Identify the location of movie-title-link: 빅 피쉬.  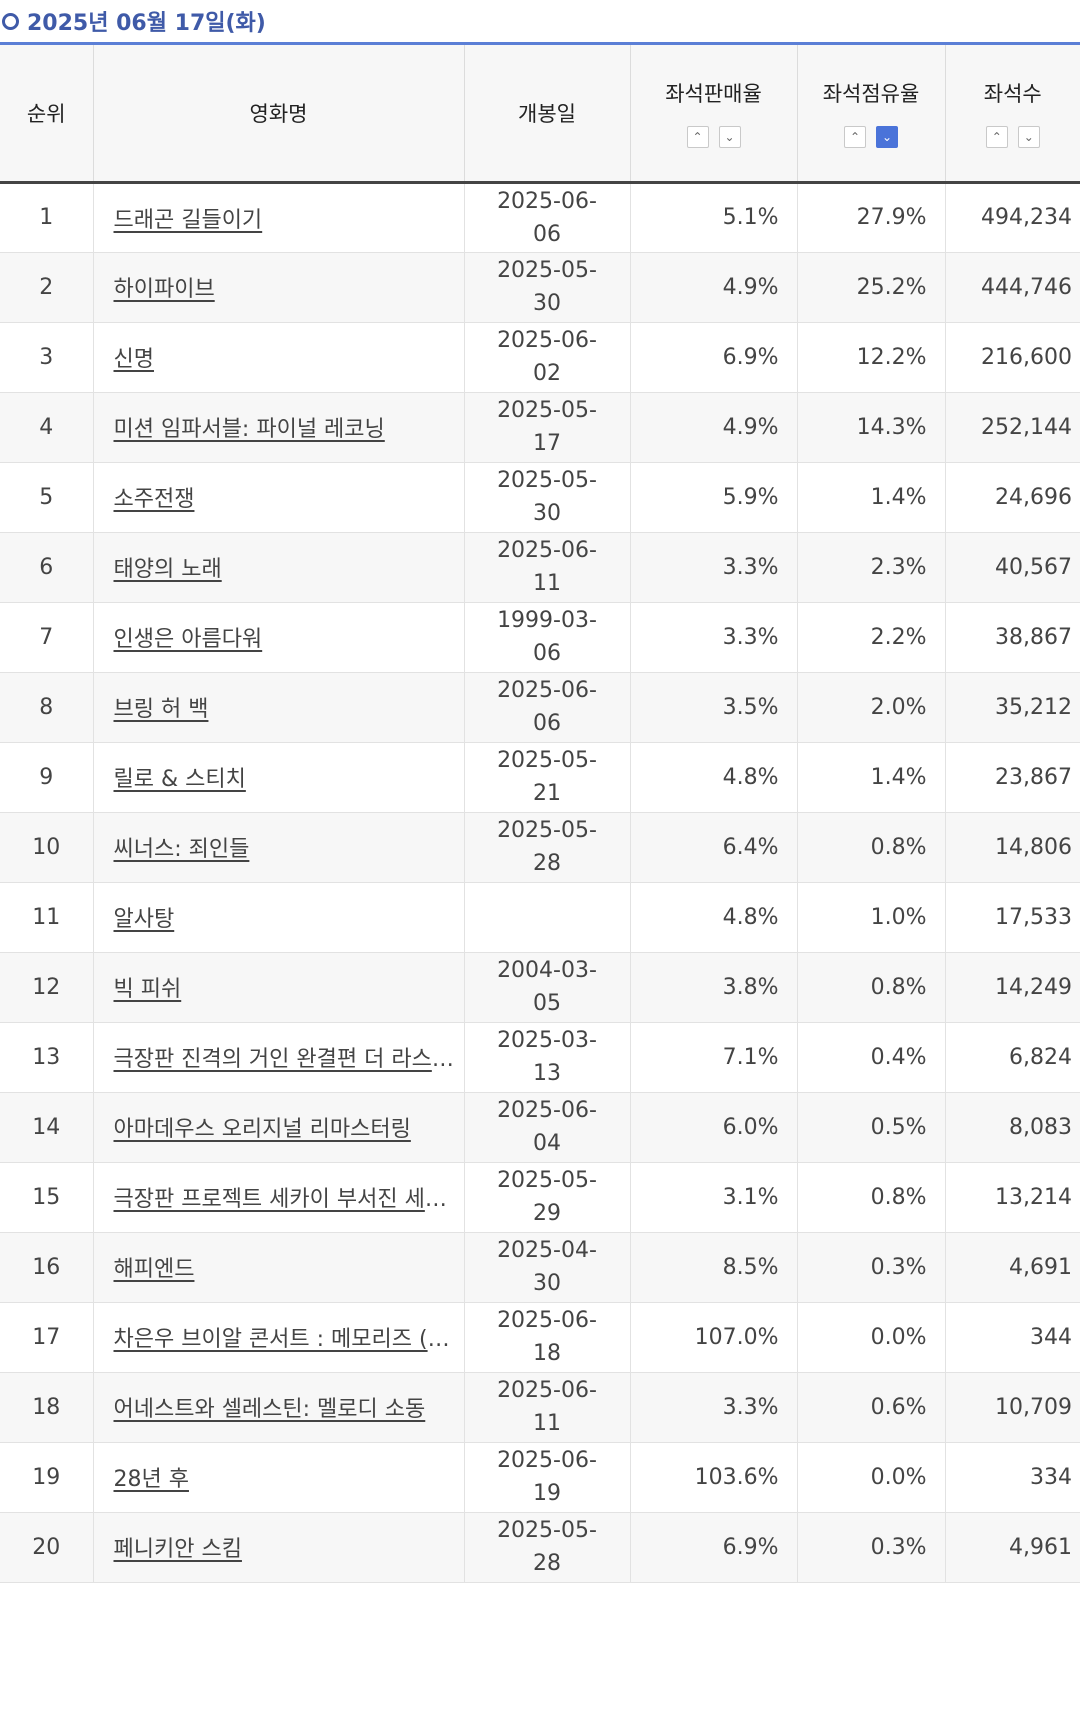
(147, 989).